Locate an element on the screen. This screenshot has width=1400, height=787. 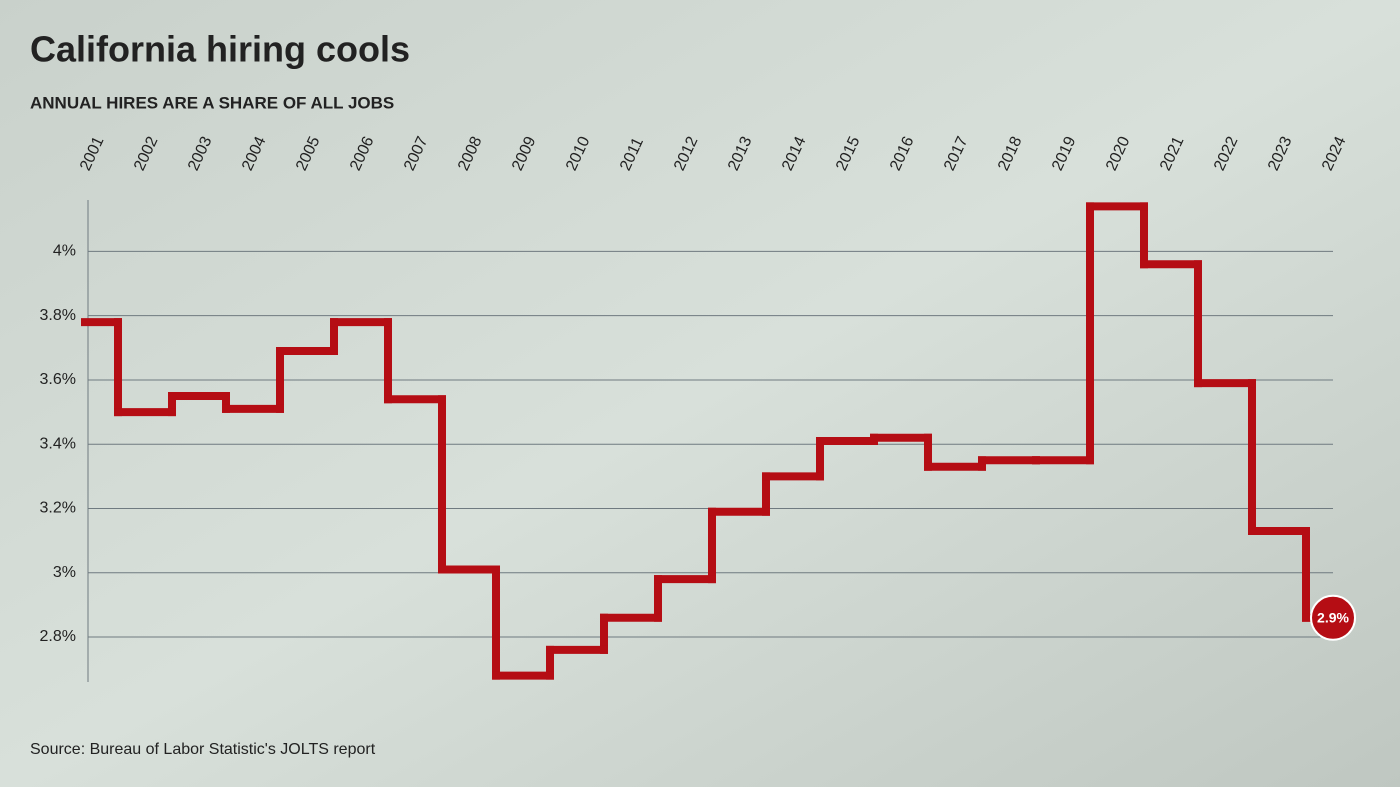
value-label: 2.9% is located at coordinates (1333, 617).